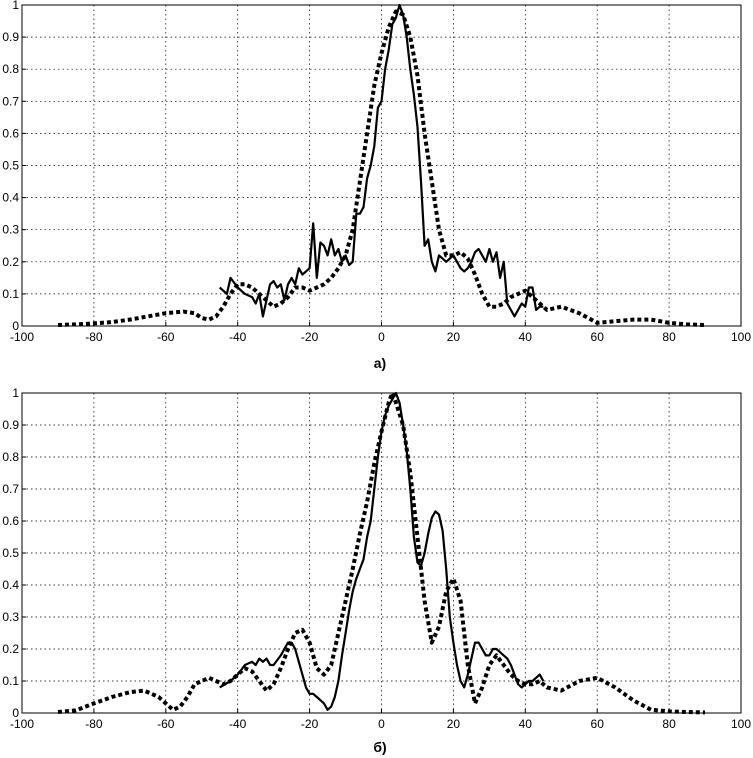 The image size is (753, 758). What do you see at coordinates (380, 363) in the screenshot?
I see `panel-caption: а)` at bounding box center [380, 363].